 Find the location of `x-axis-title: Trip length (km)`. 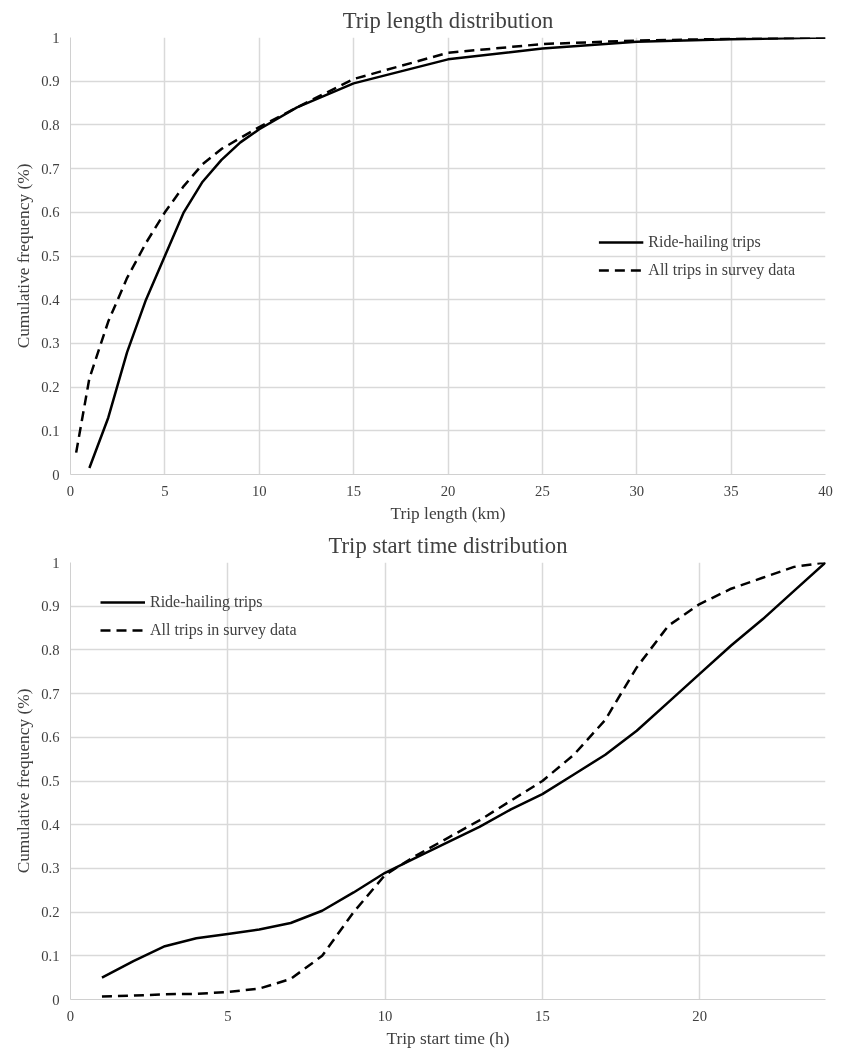

x-axis-title: Trip length (km) is located at coordinates (448, 513).